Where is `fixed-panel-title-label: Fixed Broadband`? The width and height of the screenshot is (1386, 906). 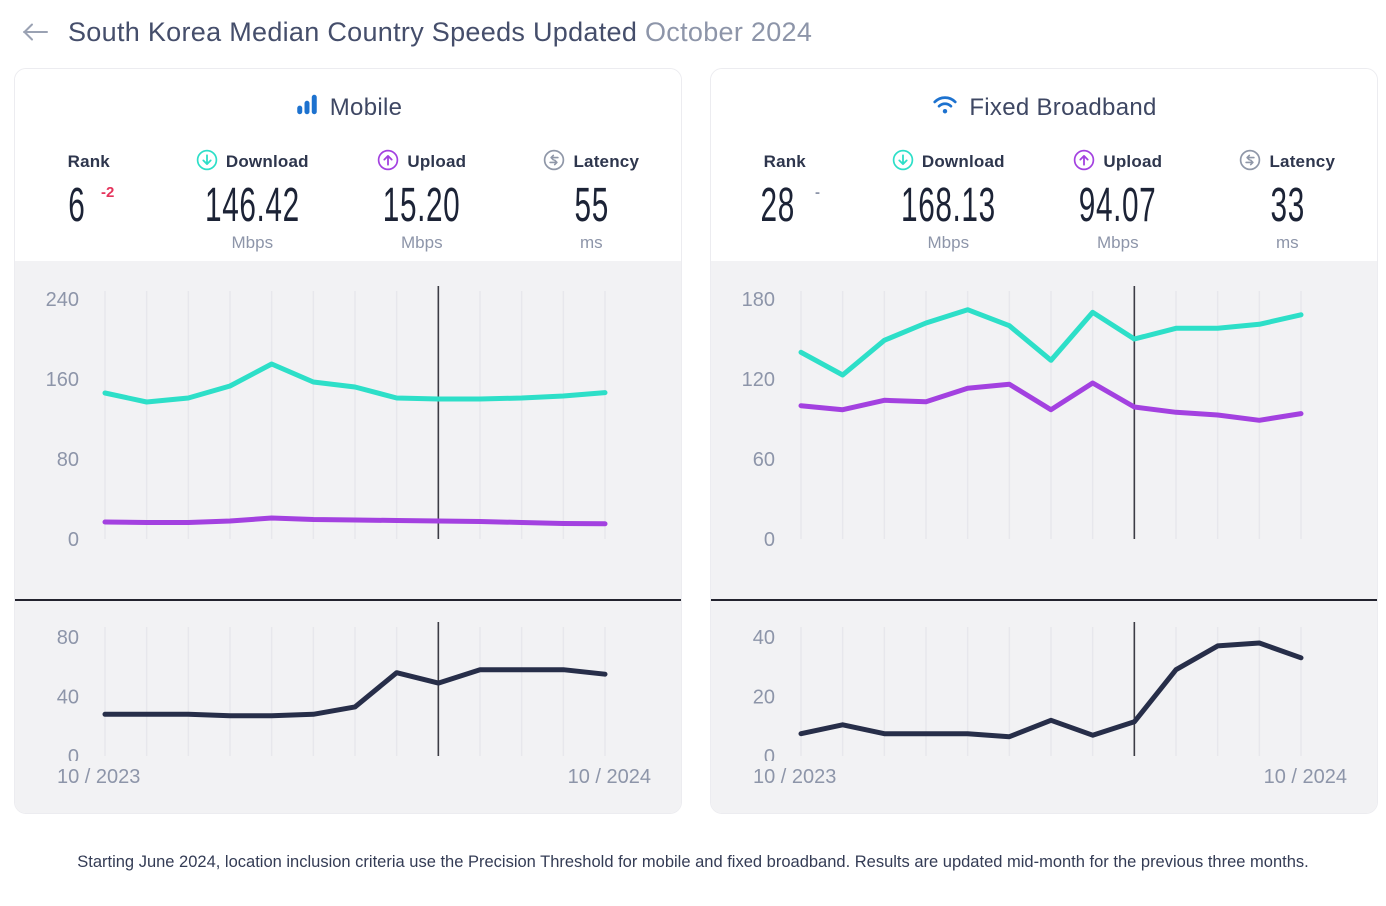
fixed-panel-title-label: Fixed Broadband is located at coordinates (1063, 107).